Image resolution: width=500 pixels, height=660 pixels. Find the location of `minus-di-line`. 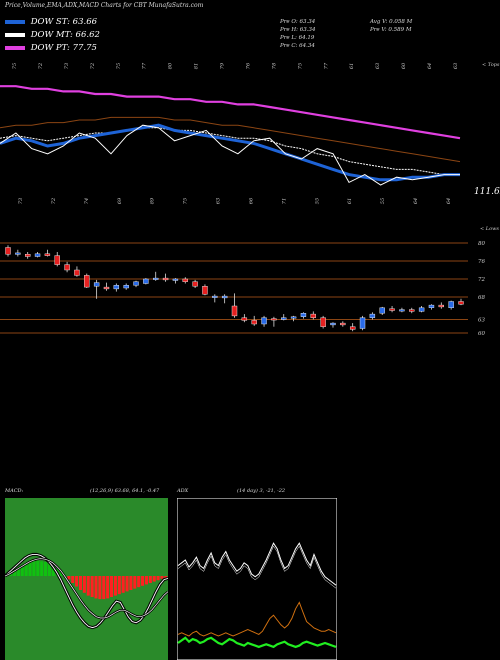

minus-di-line is located at coordinates (257, 619).